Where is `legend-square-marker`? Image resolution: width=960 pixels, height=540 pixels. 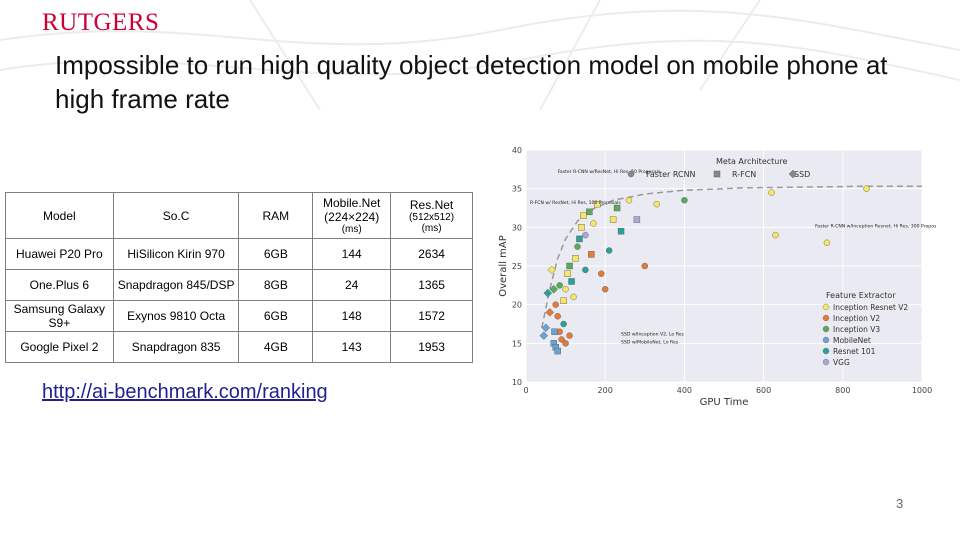 legend-square-marker is located at coordinates (717, 174).